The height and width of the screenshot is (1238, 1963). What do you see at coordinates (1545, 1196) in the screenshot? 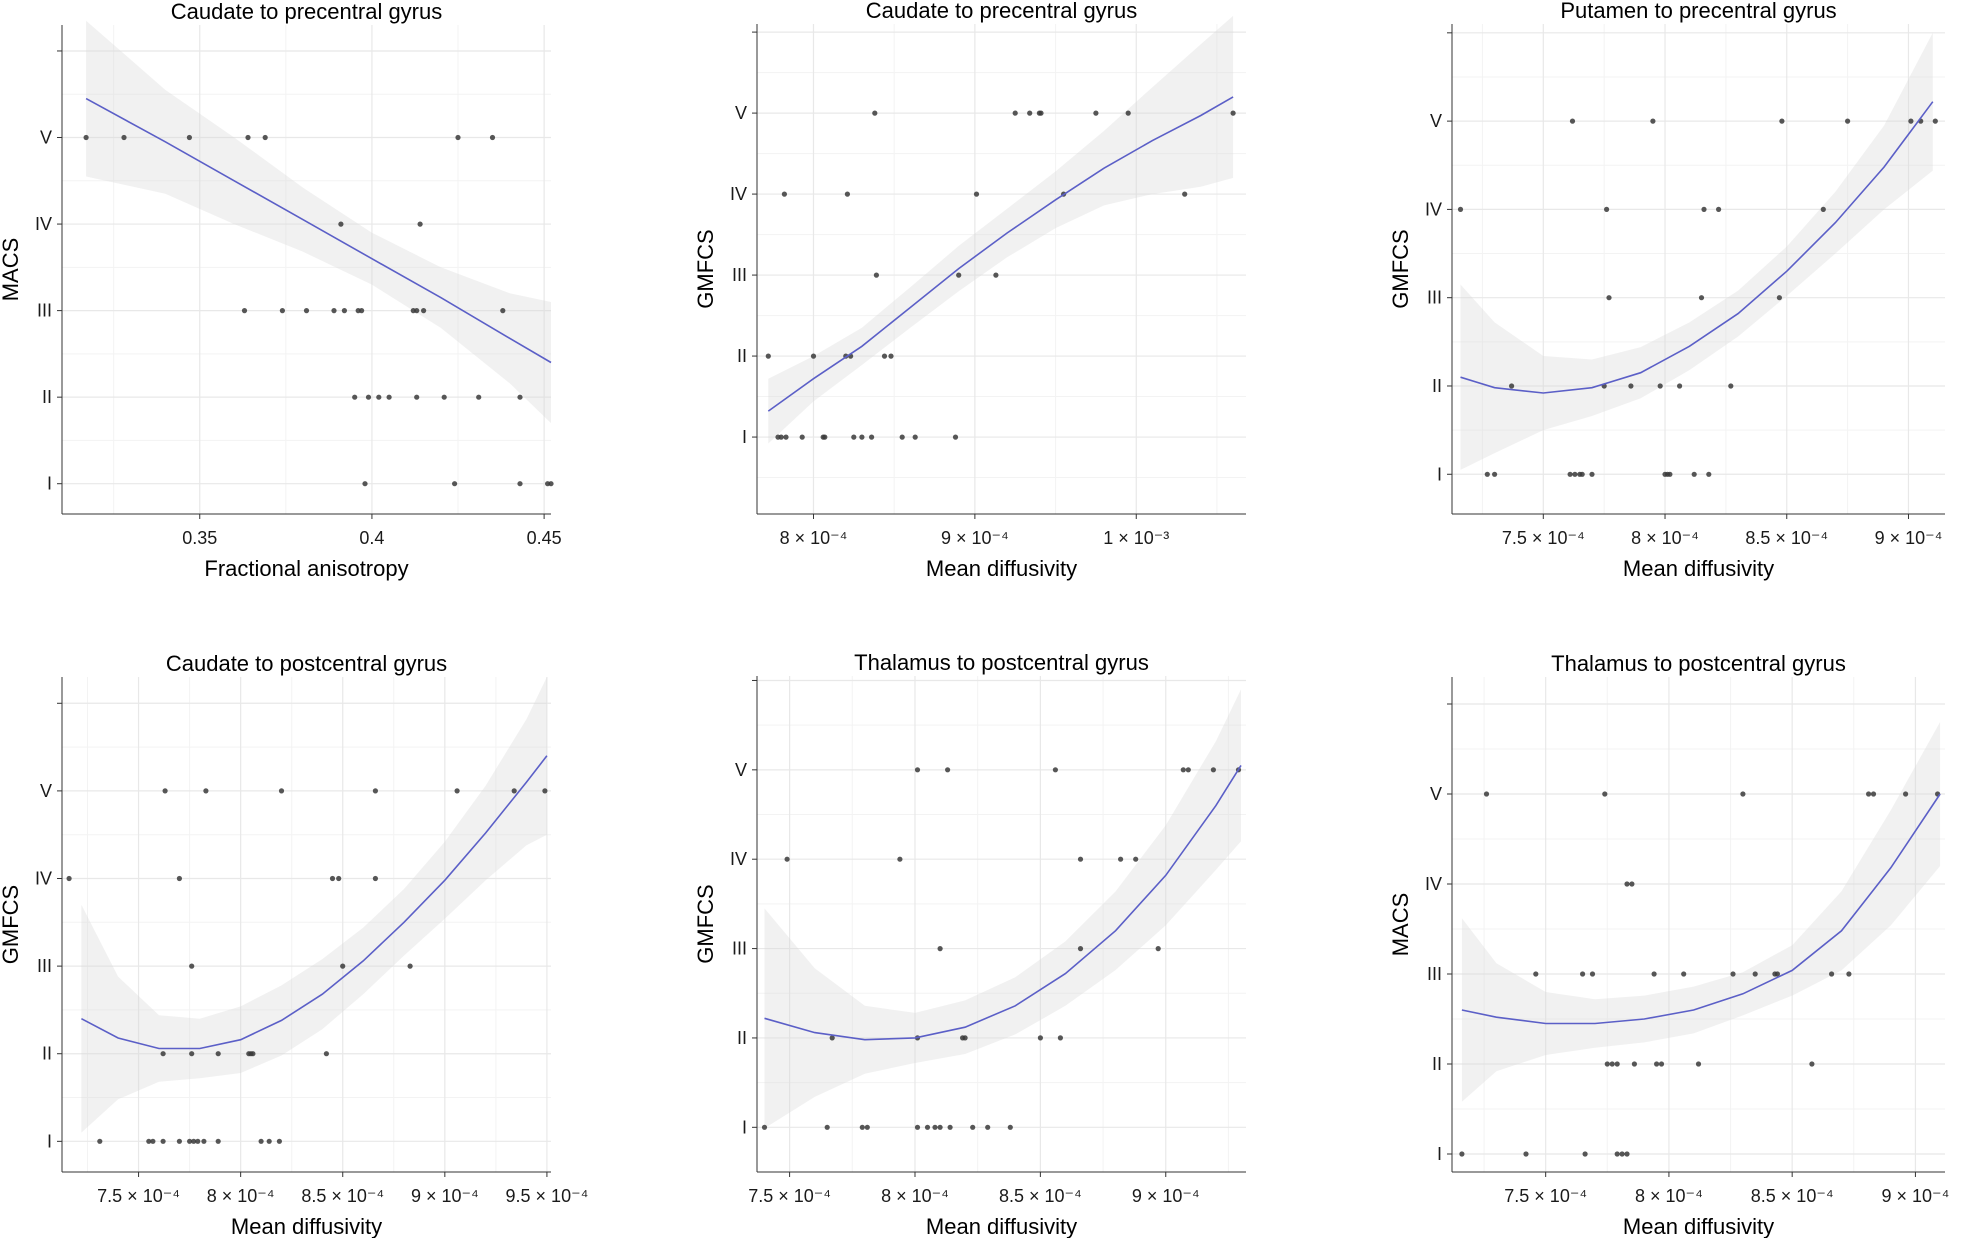
I see `x-tick-label: 7.5 × 10⁻⁴` at bounding box center [1545, 1196].